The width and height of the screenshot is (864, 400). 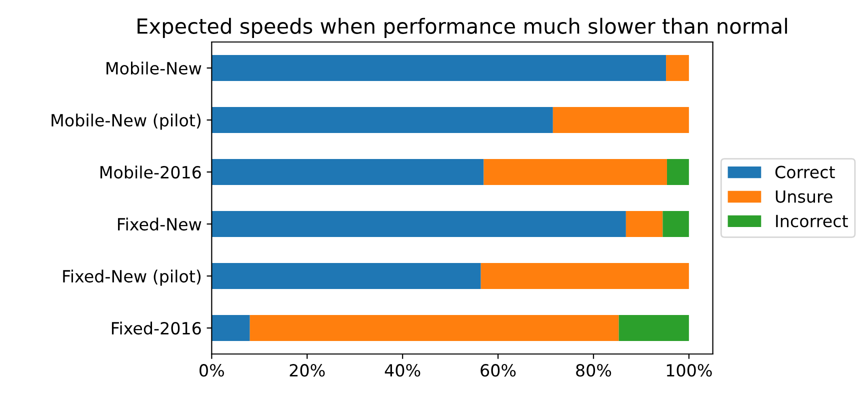 I want to click on x-tick-label: 20%, so click(x=307, y=370).